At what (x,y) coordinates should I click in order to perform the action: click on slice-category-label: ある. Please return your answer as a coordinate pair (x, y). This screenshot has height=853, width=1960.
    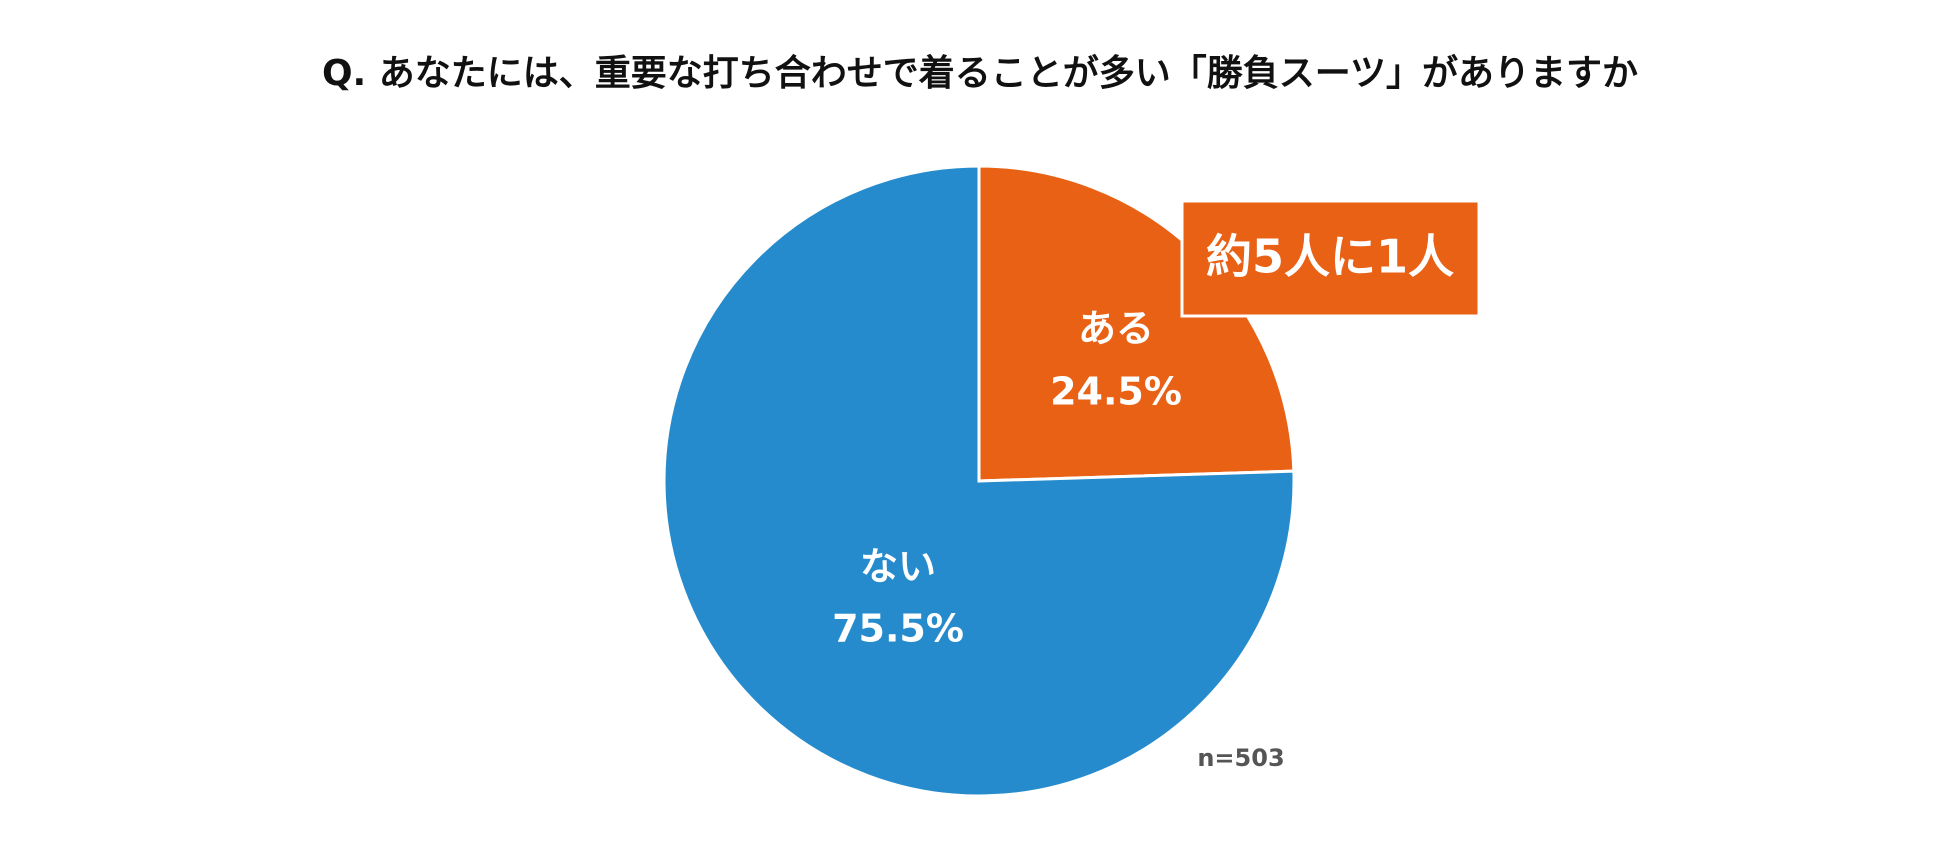
    Looking at the image, I should click on (1116, 329).